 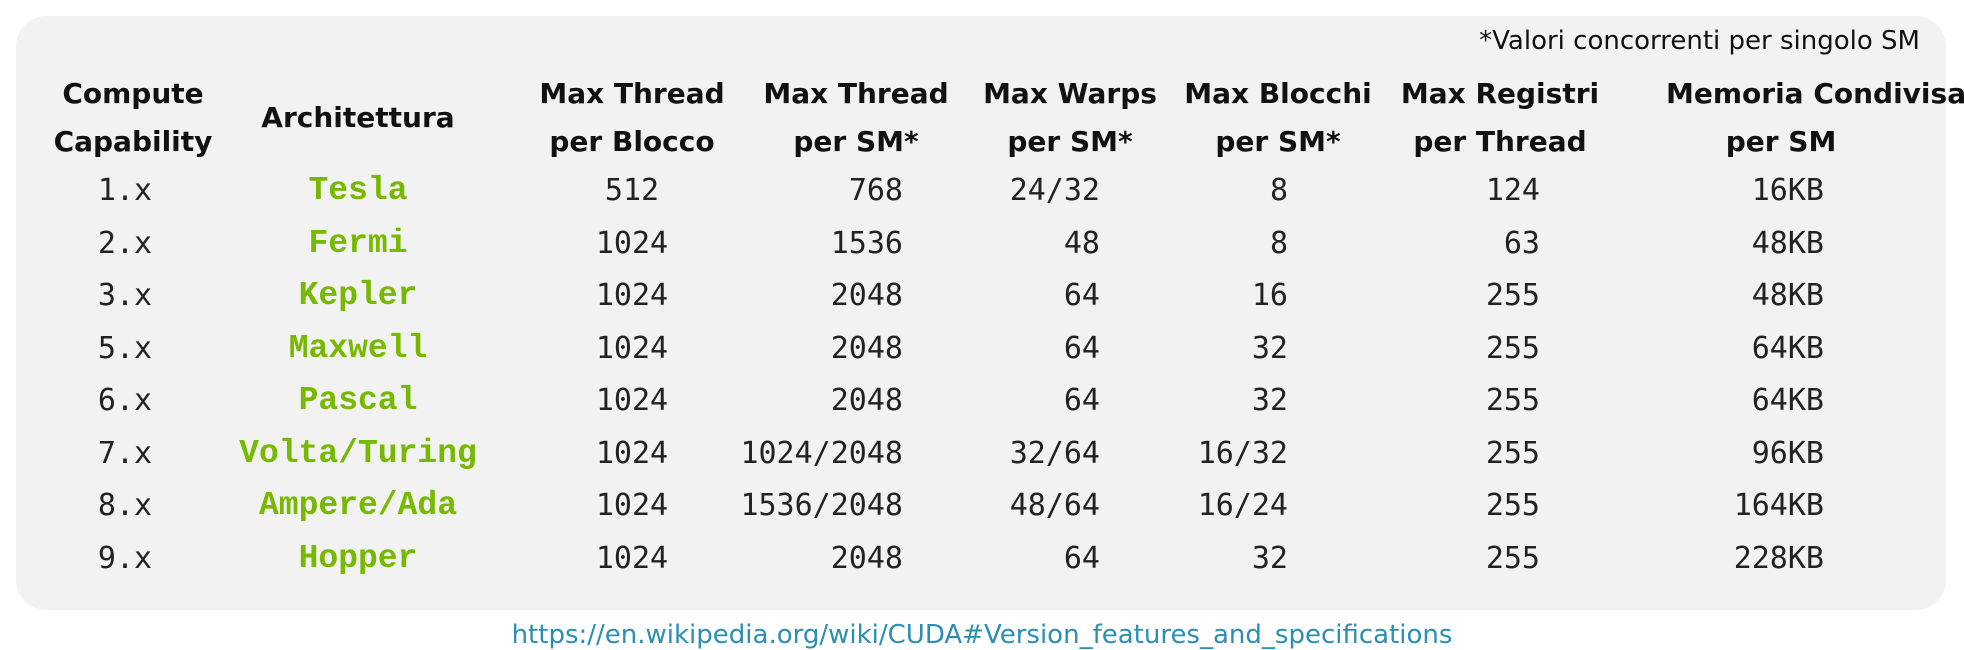 I want to click on capability-cell: 5.x, so click(x=125, y=348).